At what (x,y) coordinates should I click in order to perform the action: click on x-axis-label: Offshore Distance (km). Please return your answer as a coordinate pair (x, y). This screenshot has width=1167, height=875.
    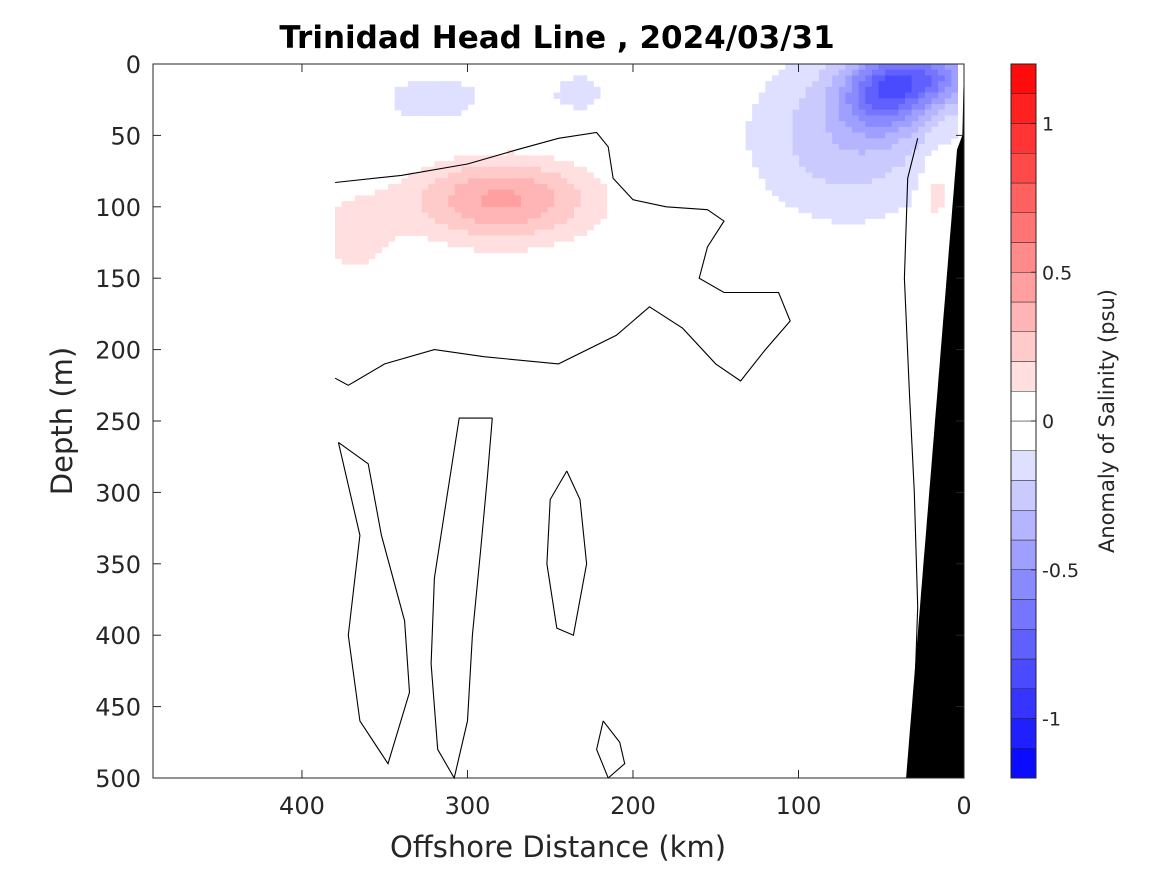
    Looking at the image, I should click on (558, 847).